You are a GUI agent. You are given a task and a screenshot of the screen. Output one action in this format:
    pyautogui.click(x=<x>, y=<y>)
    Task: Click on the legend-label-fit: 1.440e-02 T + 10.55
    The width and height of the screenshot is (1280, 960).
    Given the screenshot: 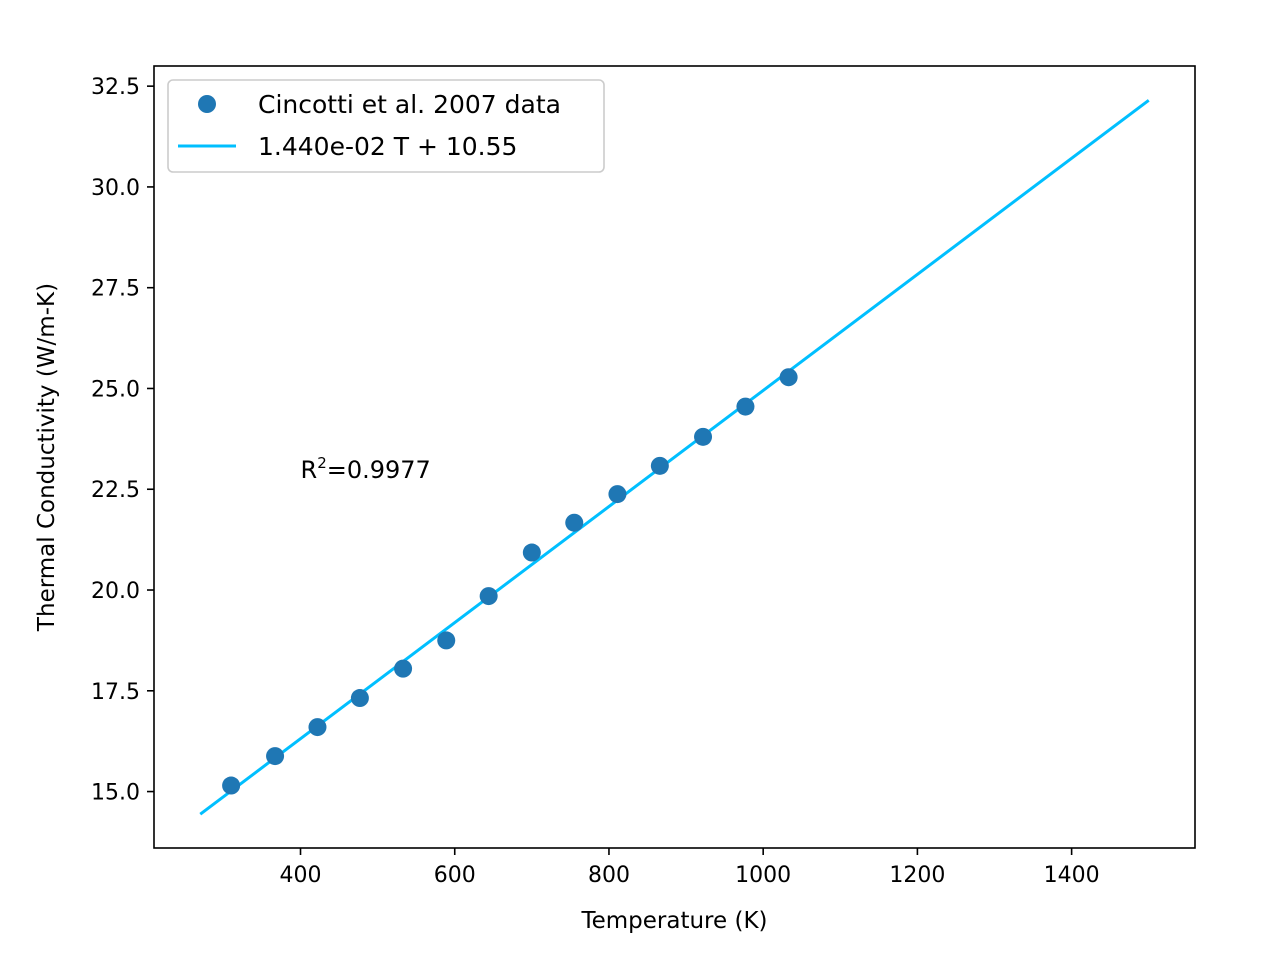 What is the action you would take?
    pyautogui.click(x=387, y=146)
    